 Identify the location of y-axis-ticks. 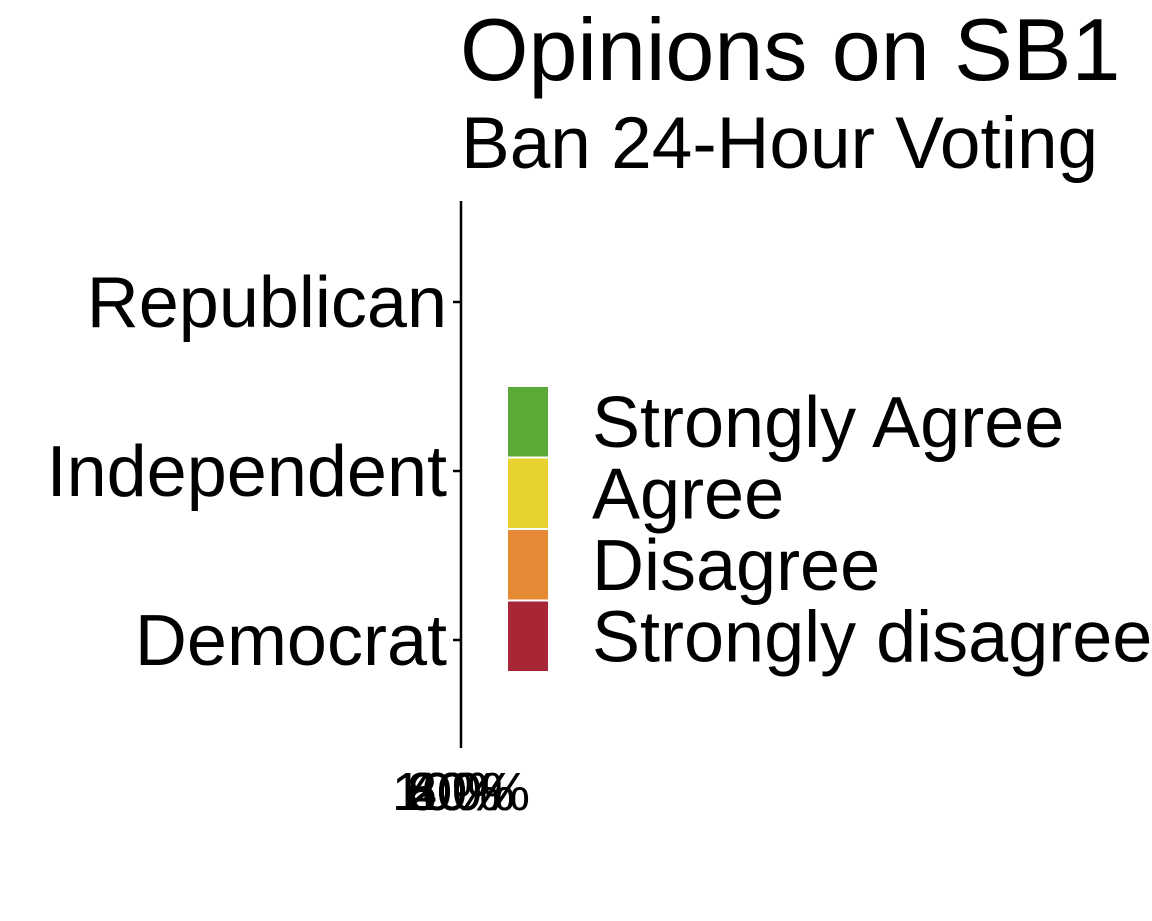
(457, 471).